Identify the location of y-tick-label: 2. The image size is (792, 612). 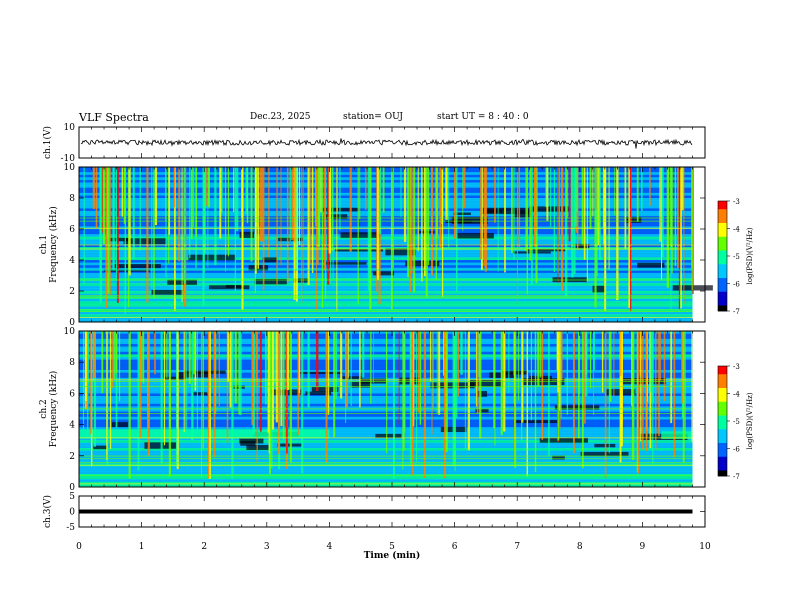
(72, 292).